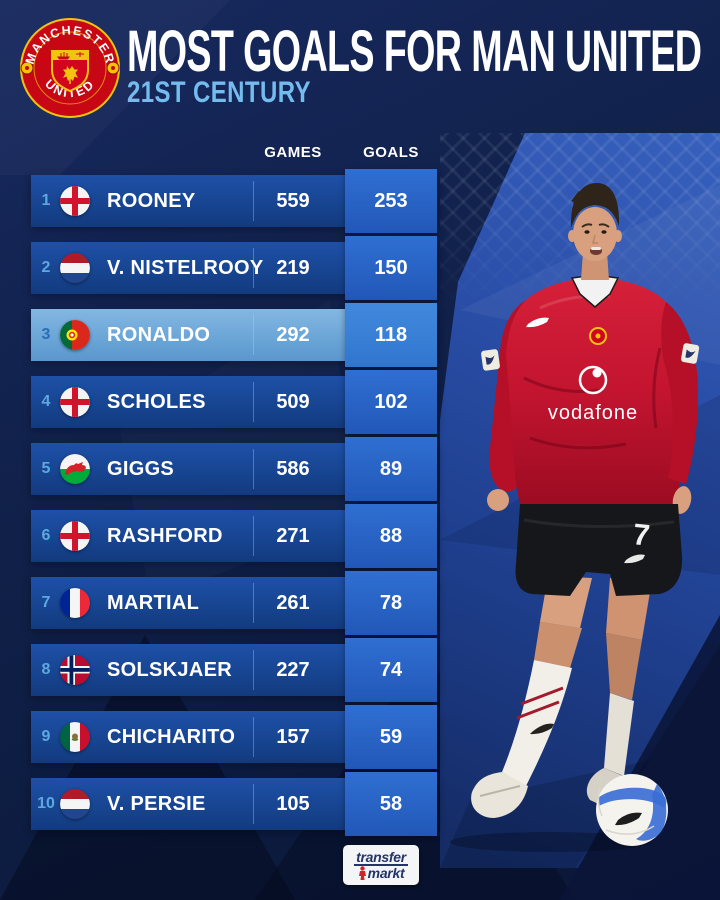  I want to click on rank-label: 6, so click(46, 535).